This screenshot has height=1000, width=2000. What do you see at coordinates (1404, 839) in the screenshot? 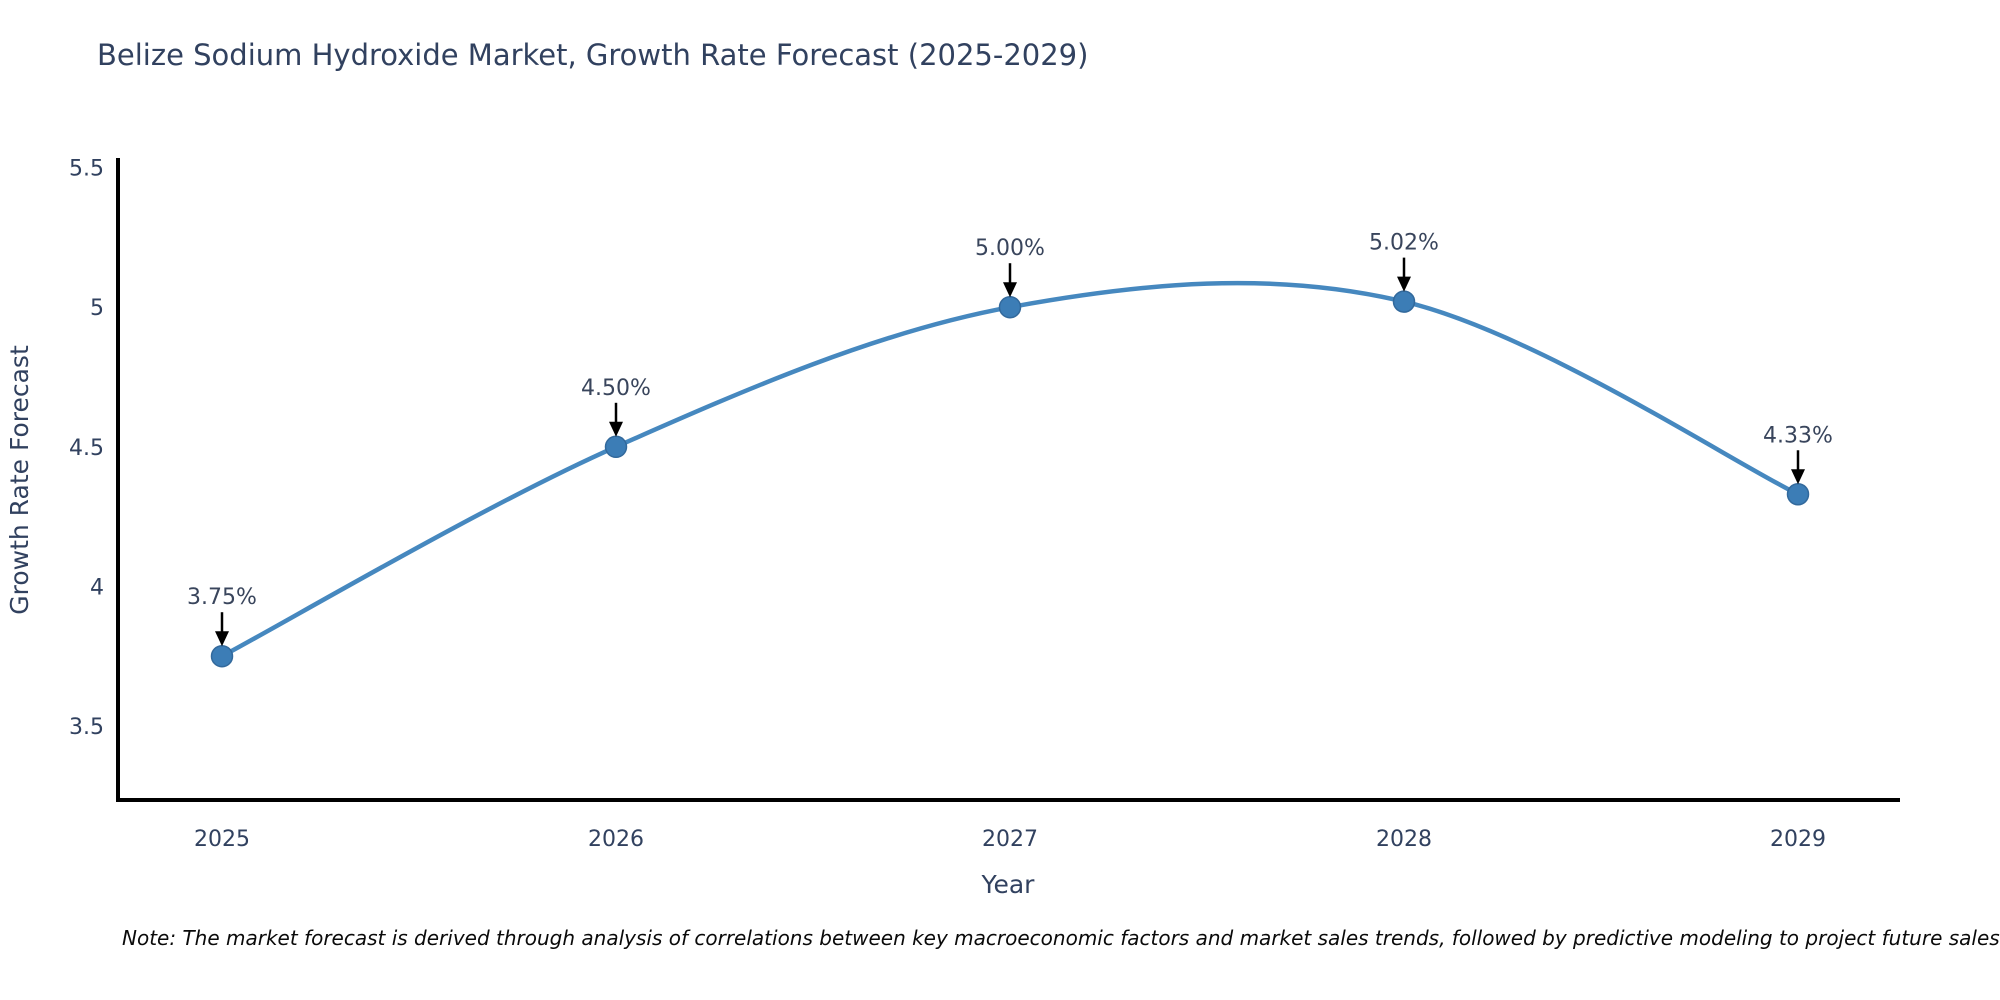
I see `x-tick-label: 2028` at bounding box center [1404, 839].